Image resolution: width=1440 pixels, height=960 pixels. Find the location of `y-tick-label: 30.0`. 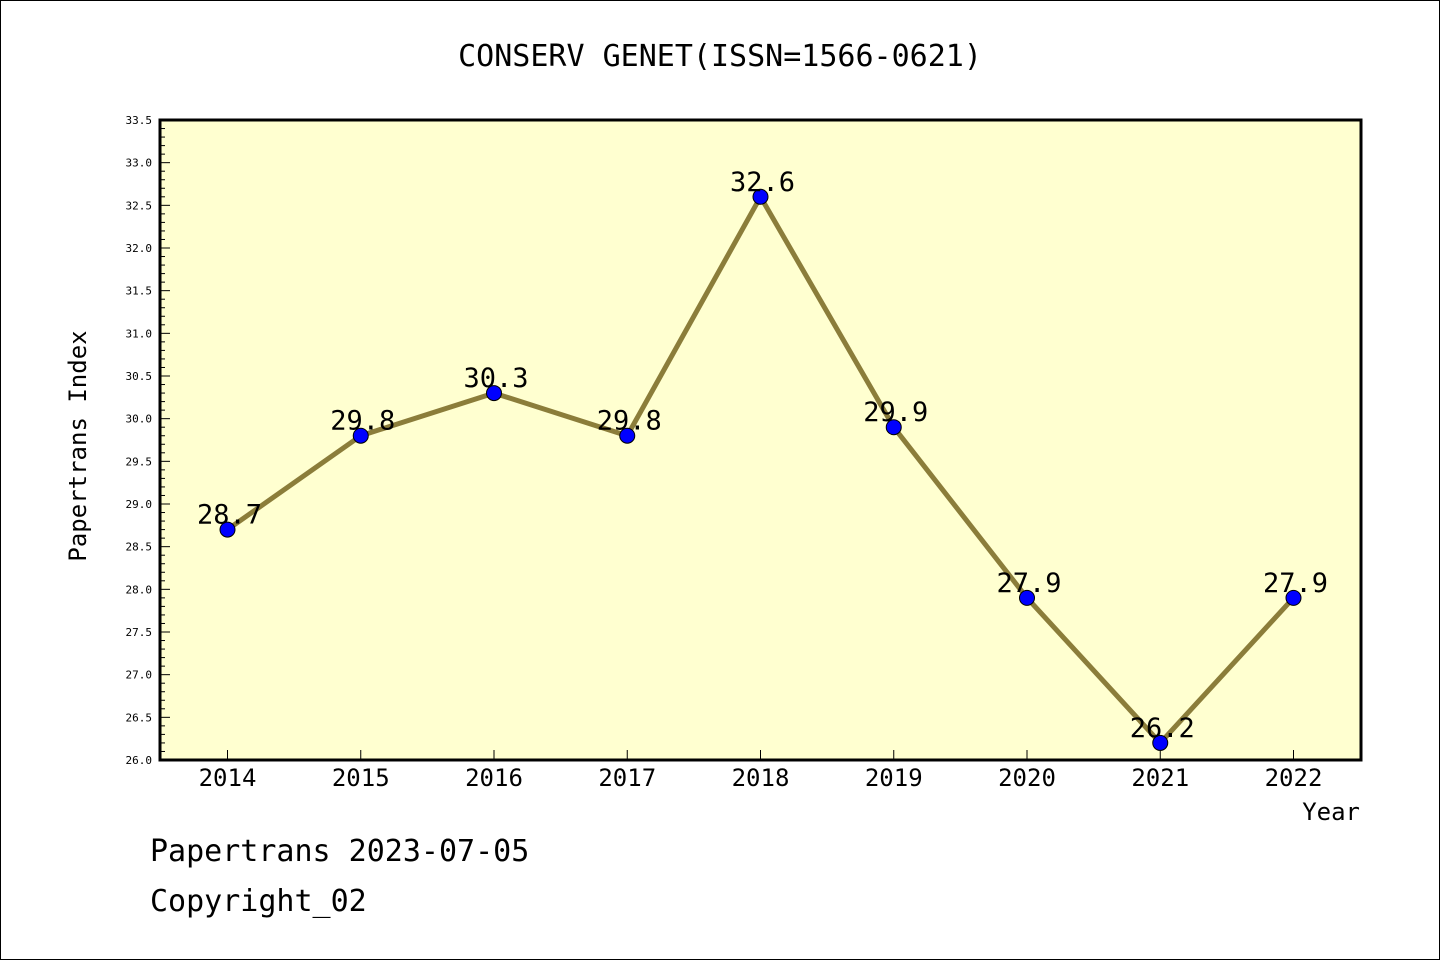

y-tick-label: 30.0 is located at coordinates (139, 419).